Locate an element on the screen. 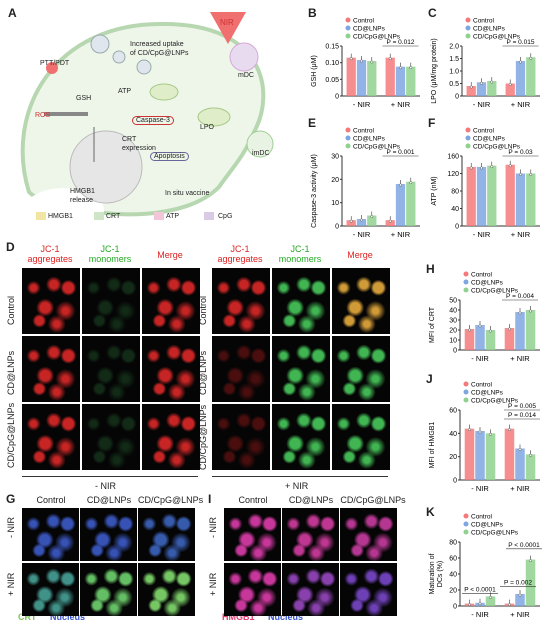 This screenshot has width=546, height=627. p-value-annotation: P = 0.015 is located at coordinates (521, 42).